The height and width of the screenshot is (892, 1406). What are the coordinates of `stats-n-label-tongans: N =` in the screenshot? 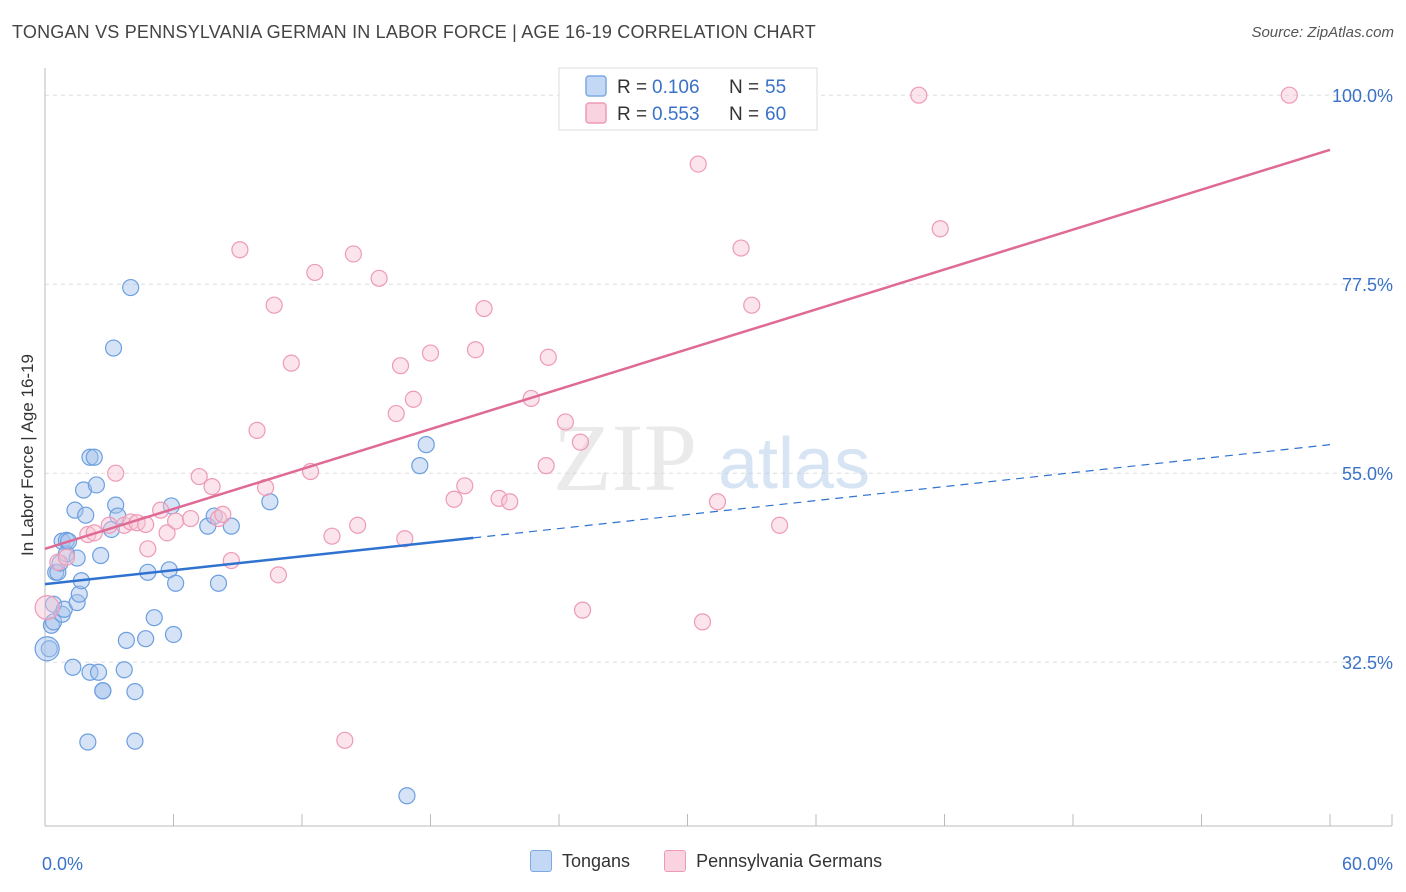 It's located at (744, 87).